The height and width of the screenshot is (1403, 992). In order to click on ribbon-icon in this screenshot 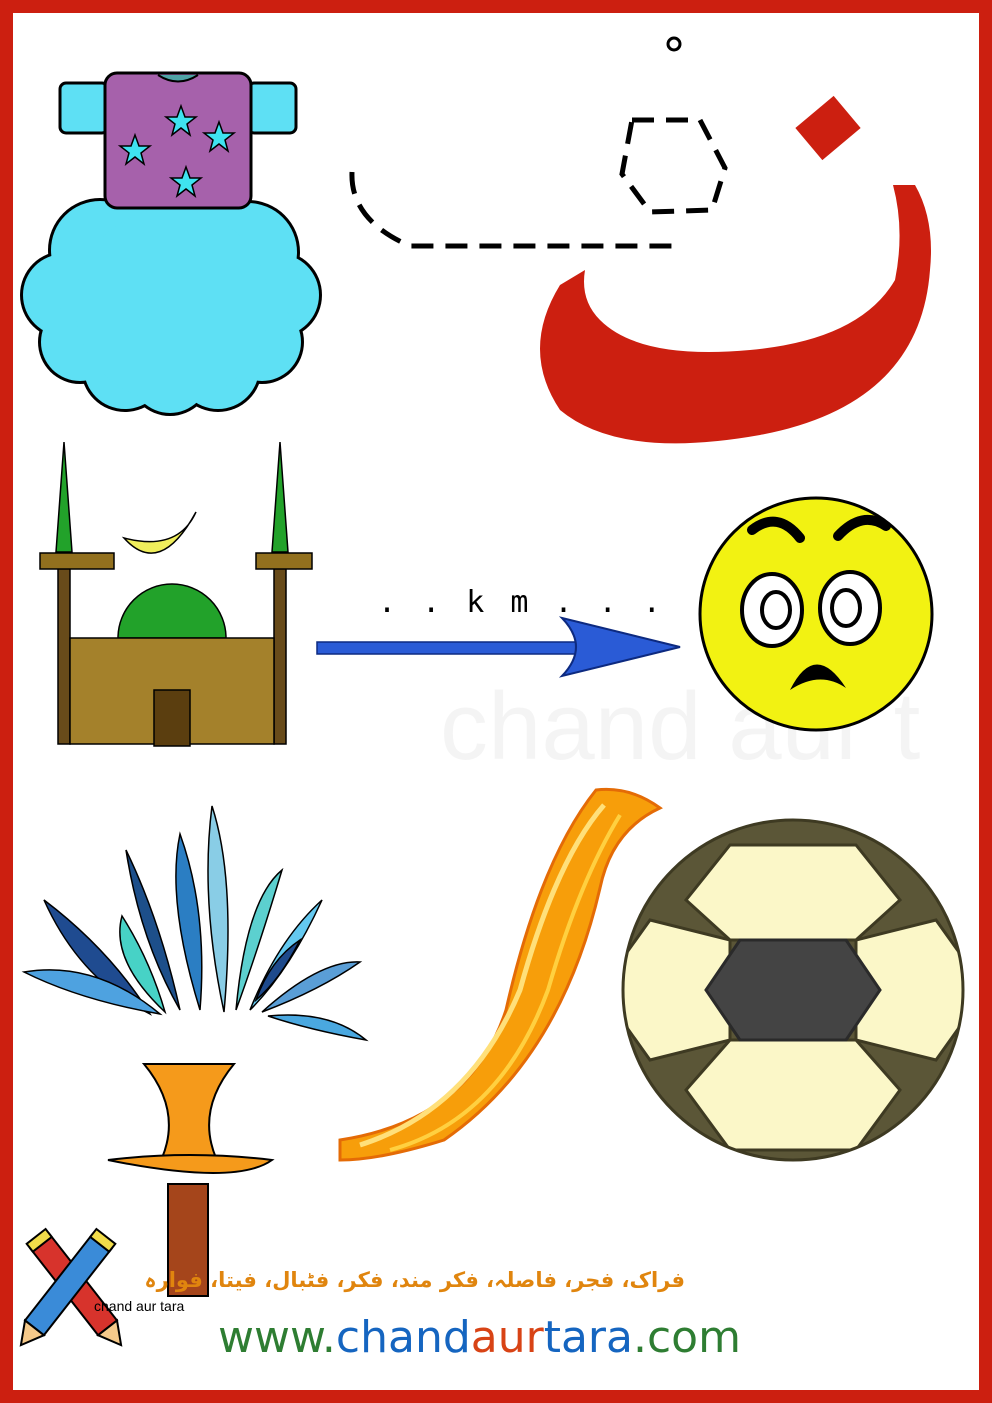, I will do `click(500, 974)`.